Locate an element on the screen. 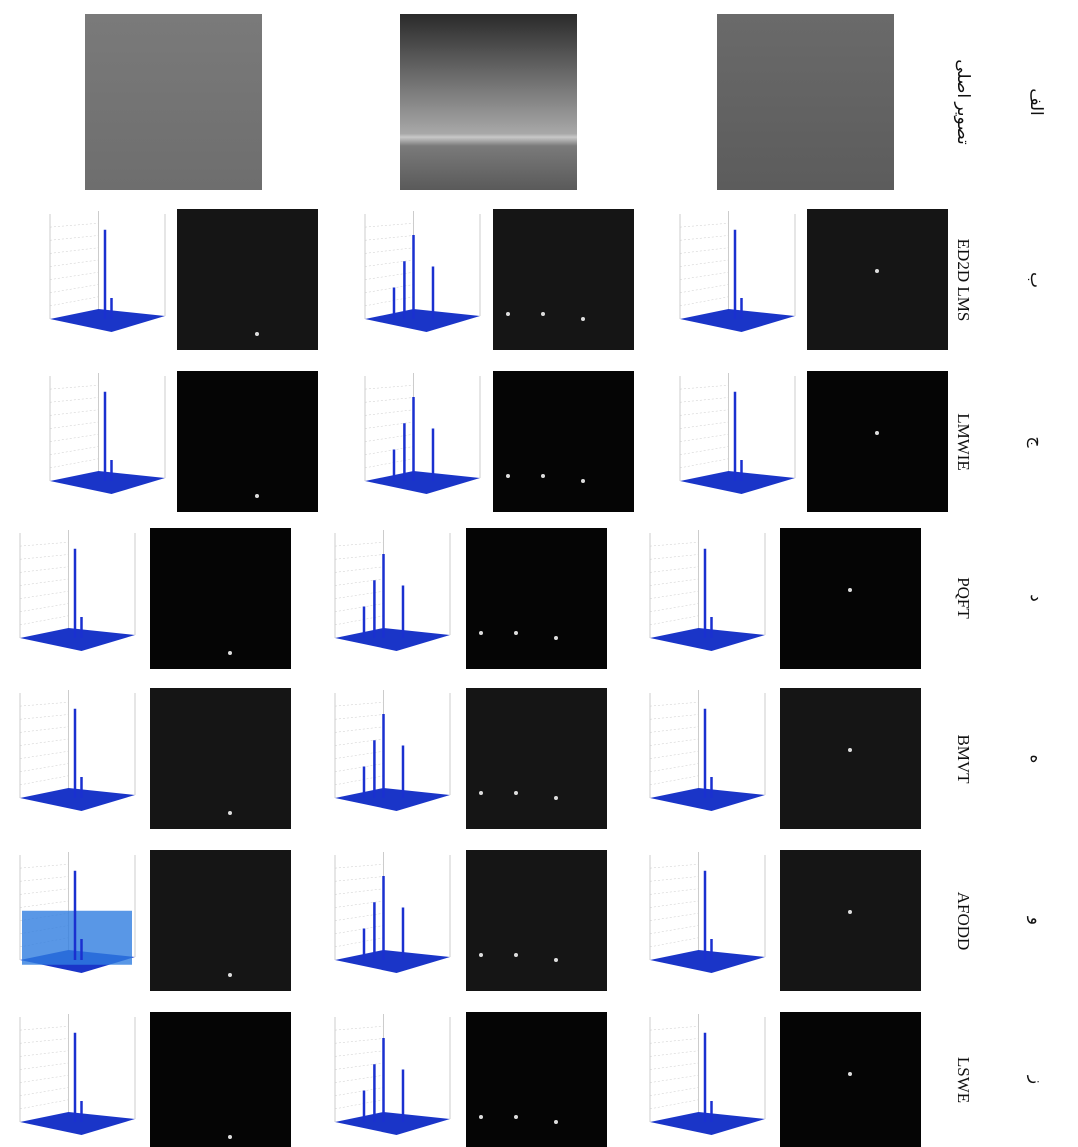  row-letter: و is located at coordinates (1036, 920).